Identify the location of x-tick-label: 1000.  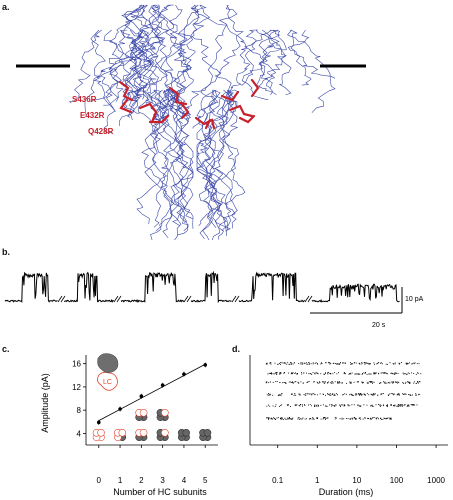
(436, 480).